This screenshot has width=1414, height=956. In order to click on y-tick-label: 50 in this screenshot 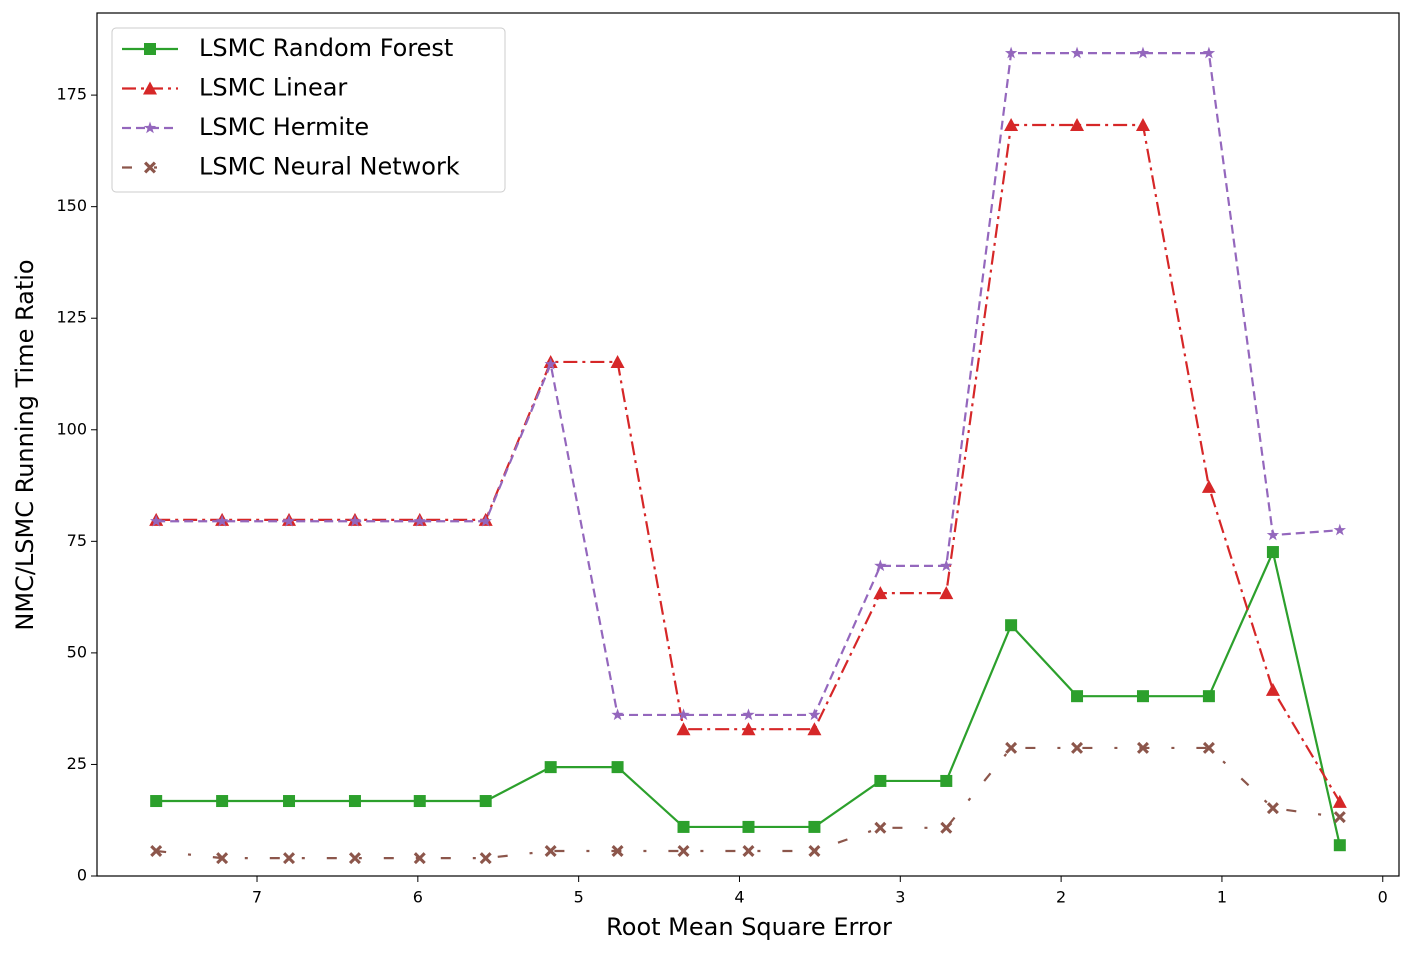, I will do `click(77, 651)`.